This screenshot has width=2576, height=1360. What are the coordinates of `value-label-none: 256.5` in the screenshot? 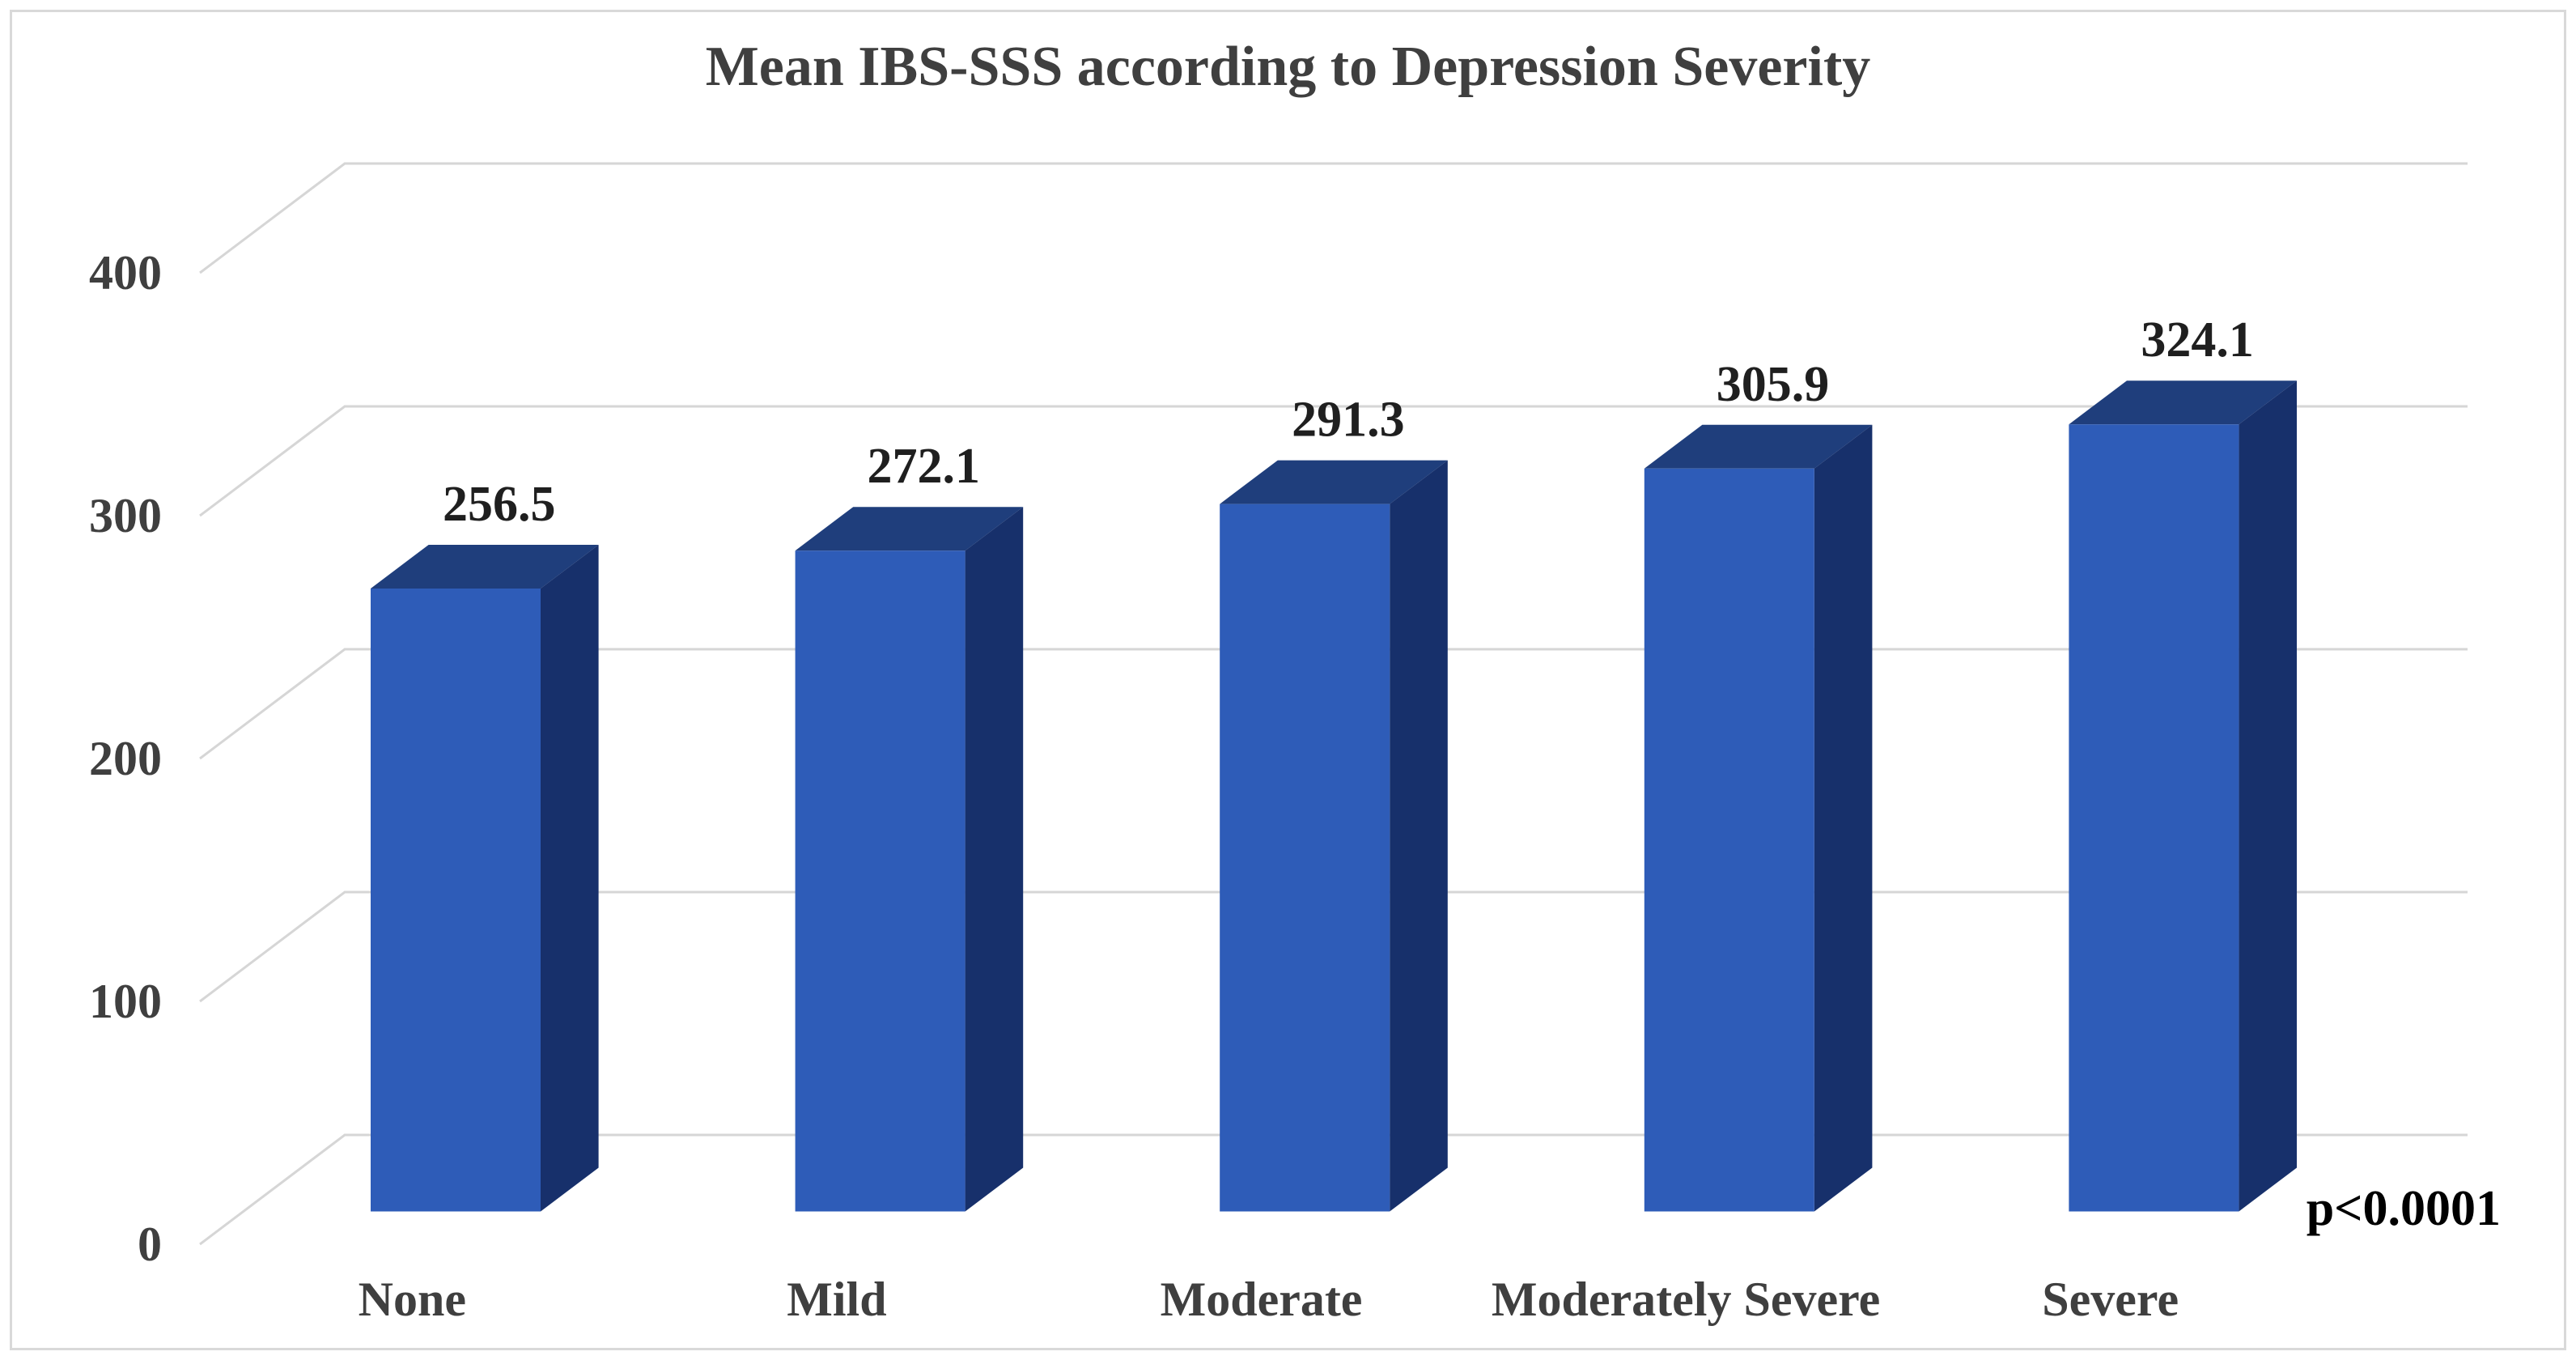 It's located at (499, 505).